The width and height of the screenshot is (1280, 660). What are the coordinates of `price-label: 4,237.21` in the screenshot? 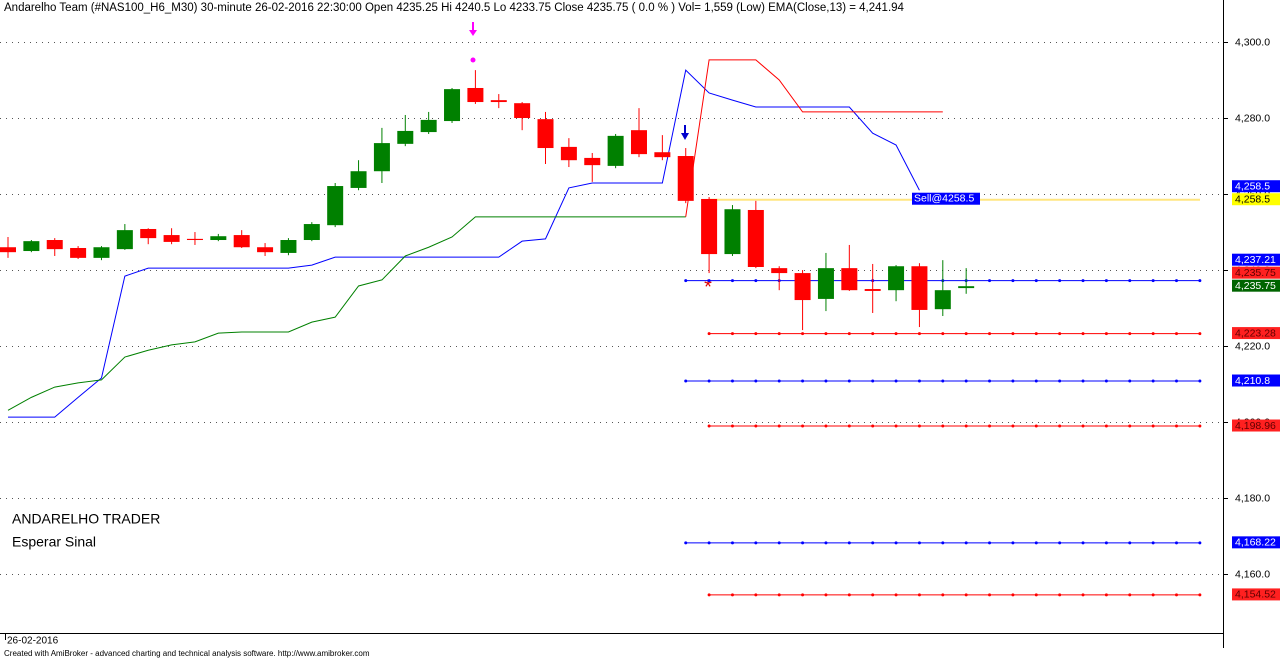 It's located at (1256, 259).